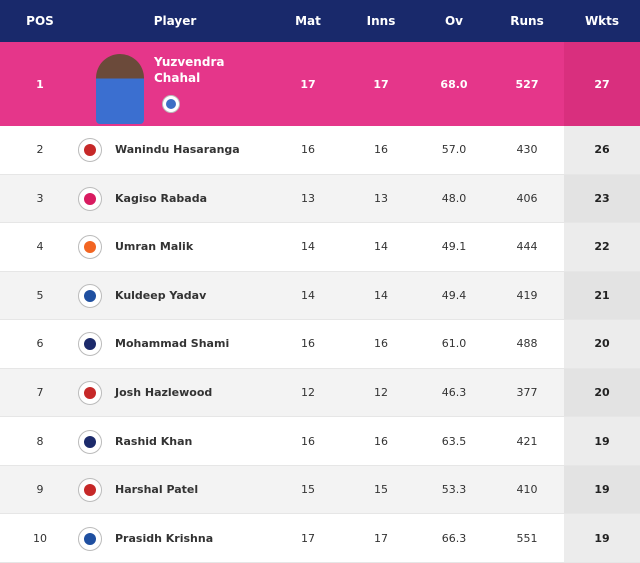  I want to click on mat: 13, so click(308, 198).